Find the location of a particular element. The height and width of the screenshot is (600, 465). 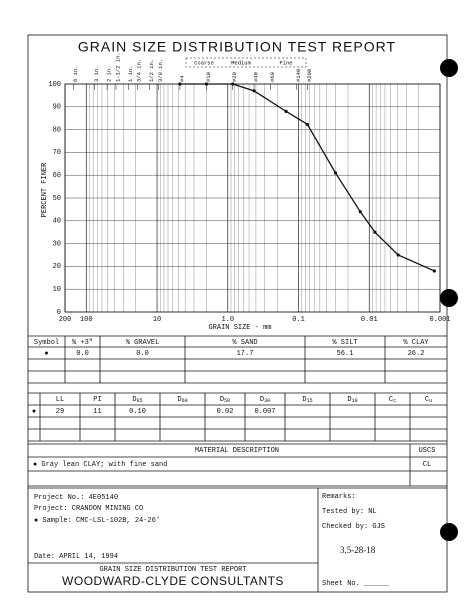

sieve-label: 1 in. is located at coordinates (130, 73).